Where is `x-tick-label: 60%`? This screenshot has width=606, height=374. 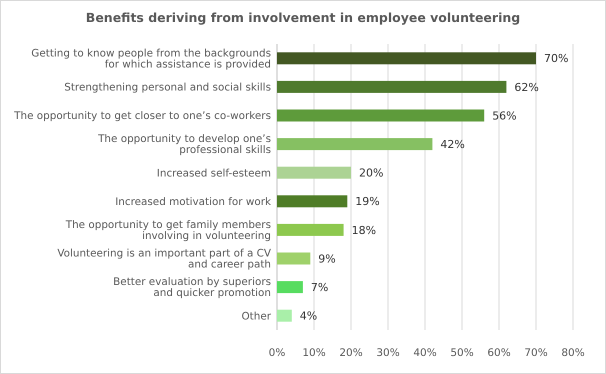 x-tick-label: 60% is located at coordinates (499, 353).